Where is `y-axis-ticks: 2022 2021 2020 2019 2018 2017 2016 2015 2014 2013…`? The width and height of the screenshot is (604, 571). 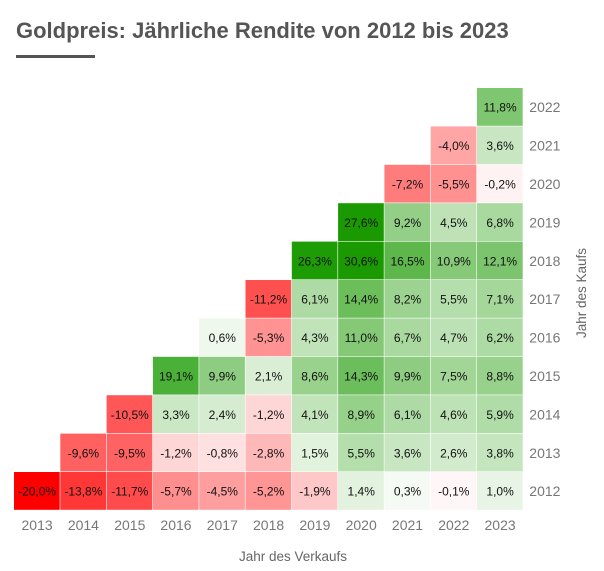 y-axis-ticks: 2022 2021 2020 2019 2018 2017 2016 2015 2014 2013… is located at coordinates (544, 299).